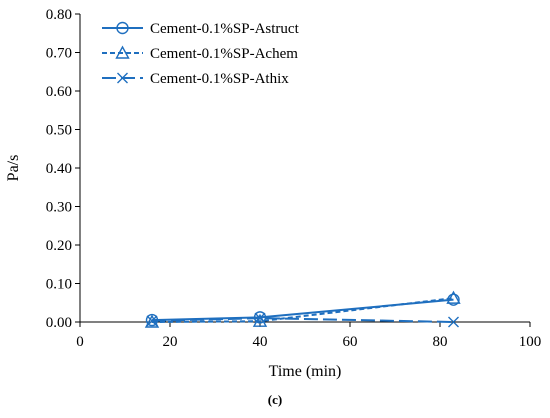 The width and height of the screenshot is (550, 418). Describe the element at coordinates (13, 168) in the screenshot. I see `y-axis-title: Pa/s` at that location.